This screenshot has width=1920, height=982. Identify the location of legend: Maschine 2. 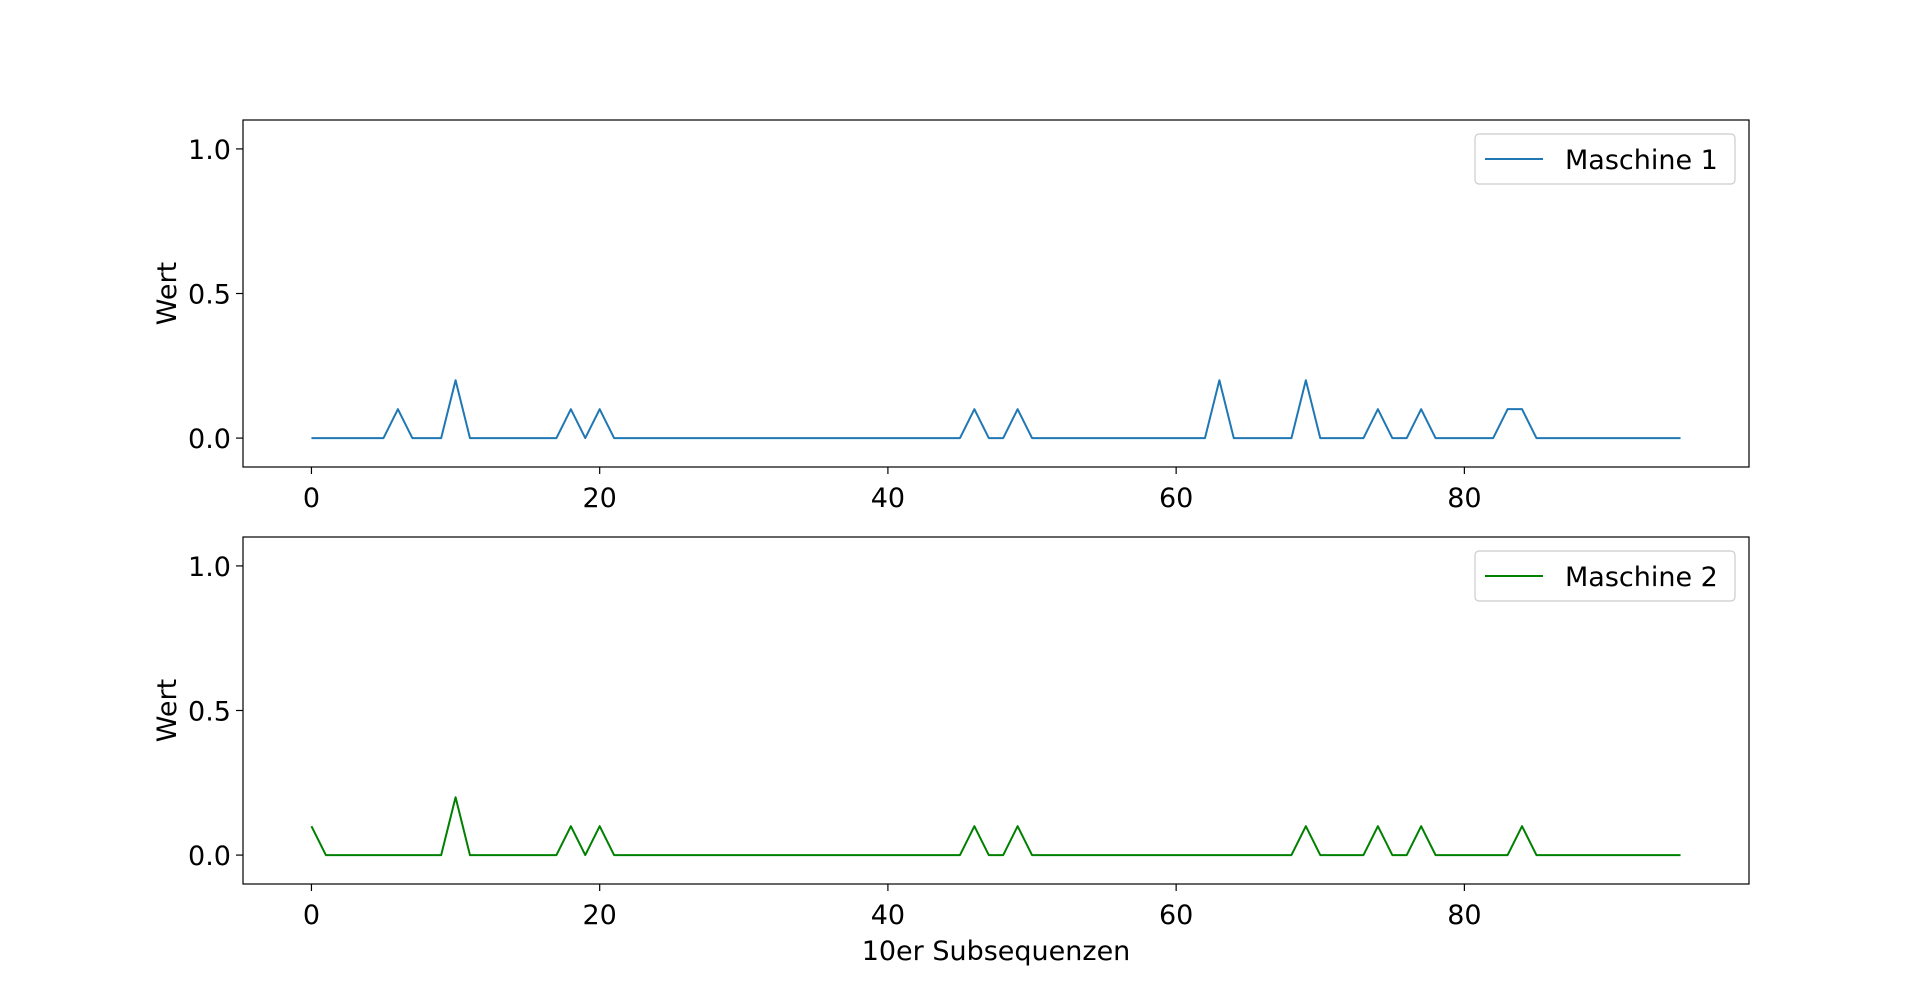
(1605, 576).